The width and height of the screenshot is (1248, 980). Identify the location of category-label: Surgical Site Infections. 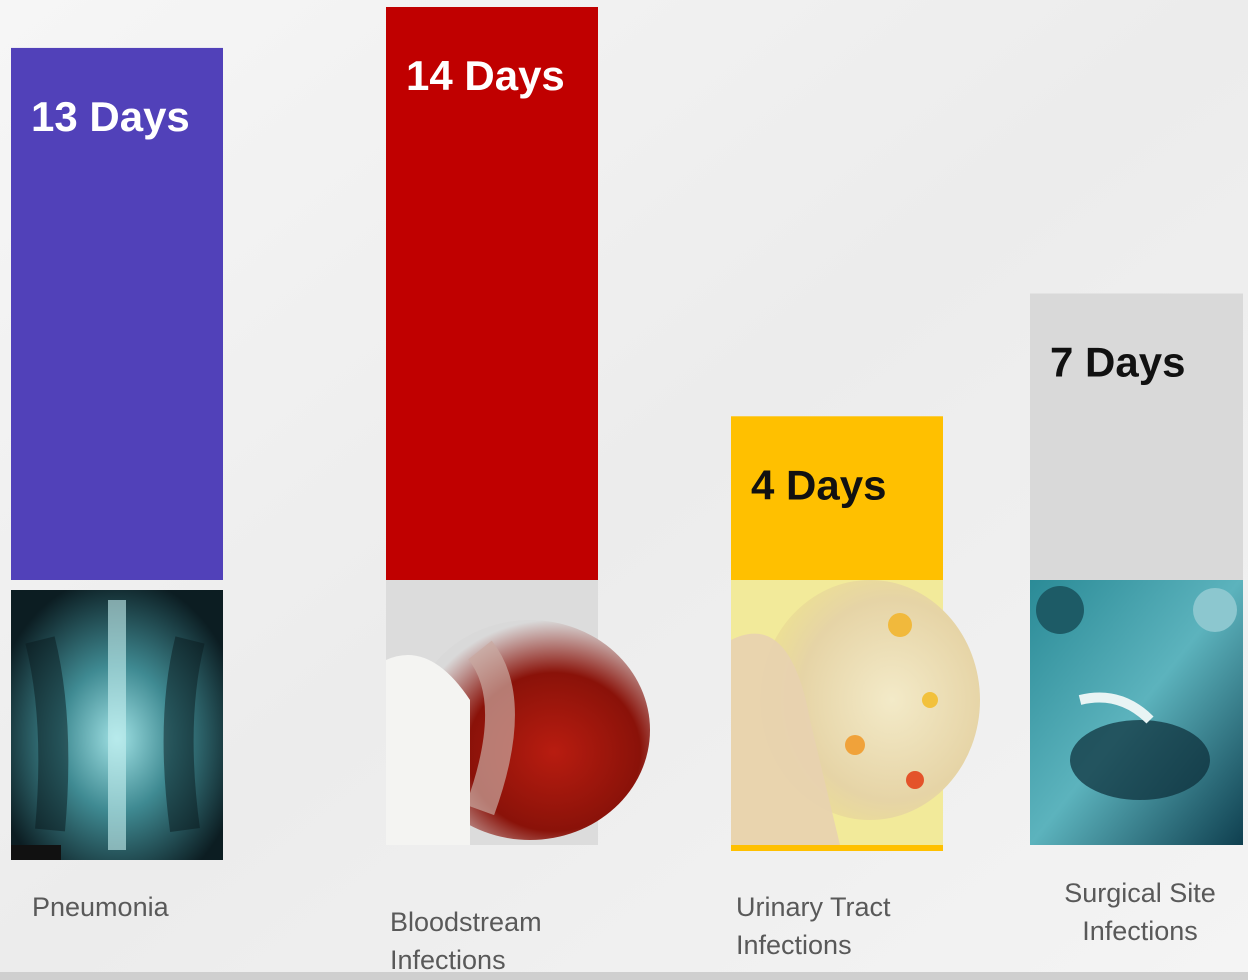
(1140, 912).